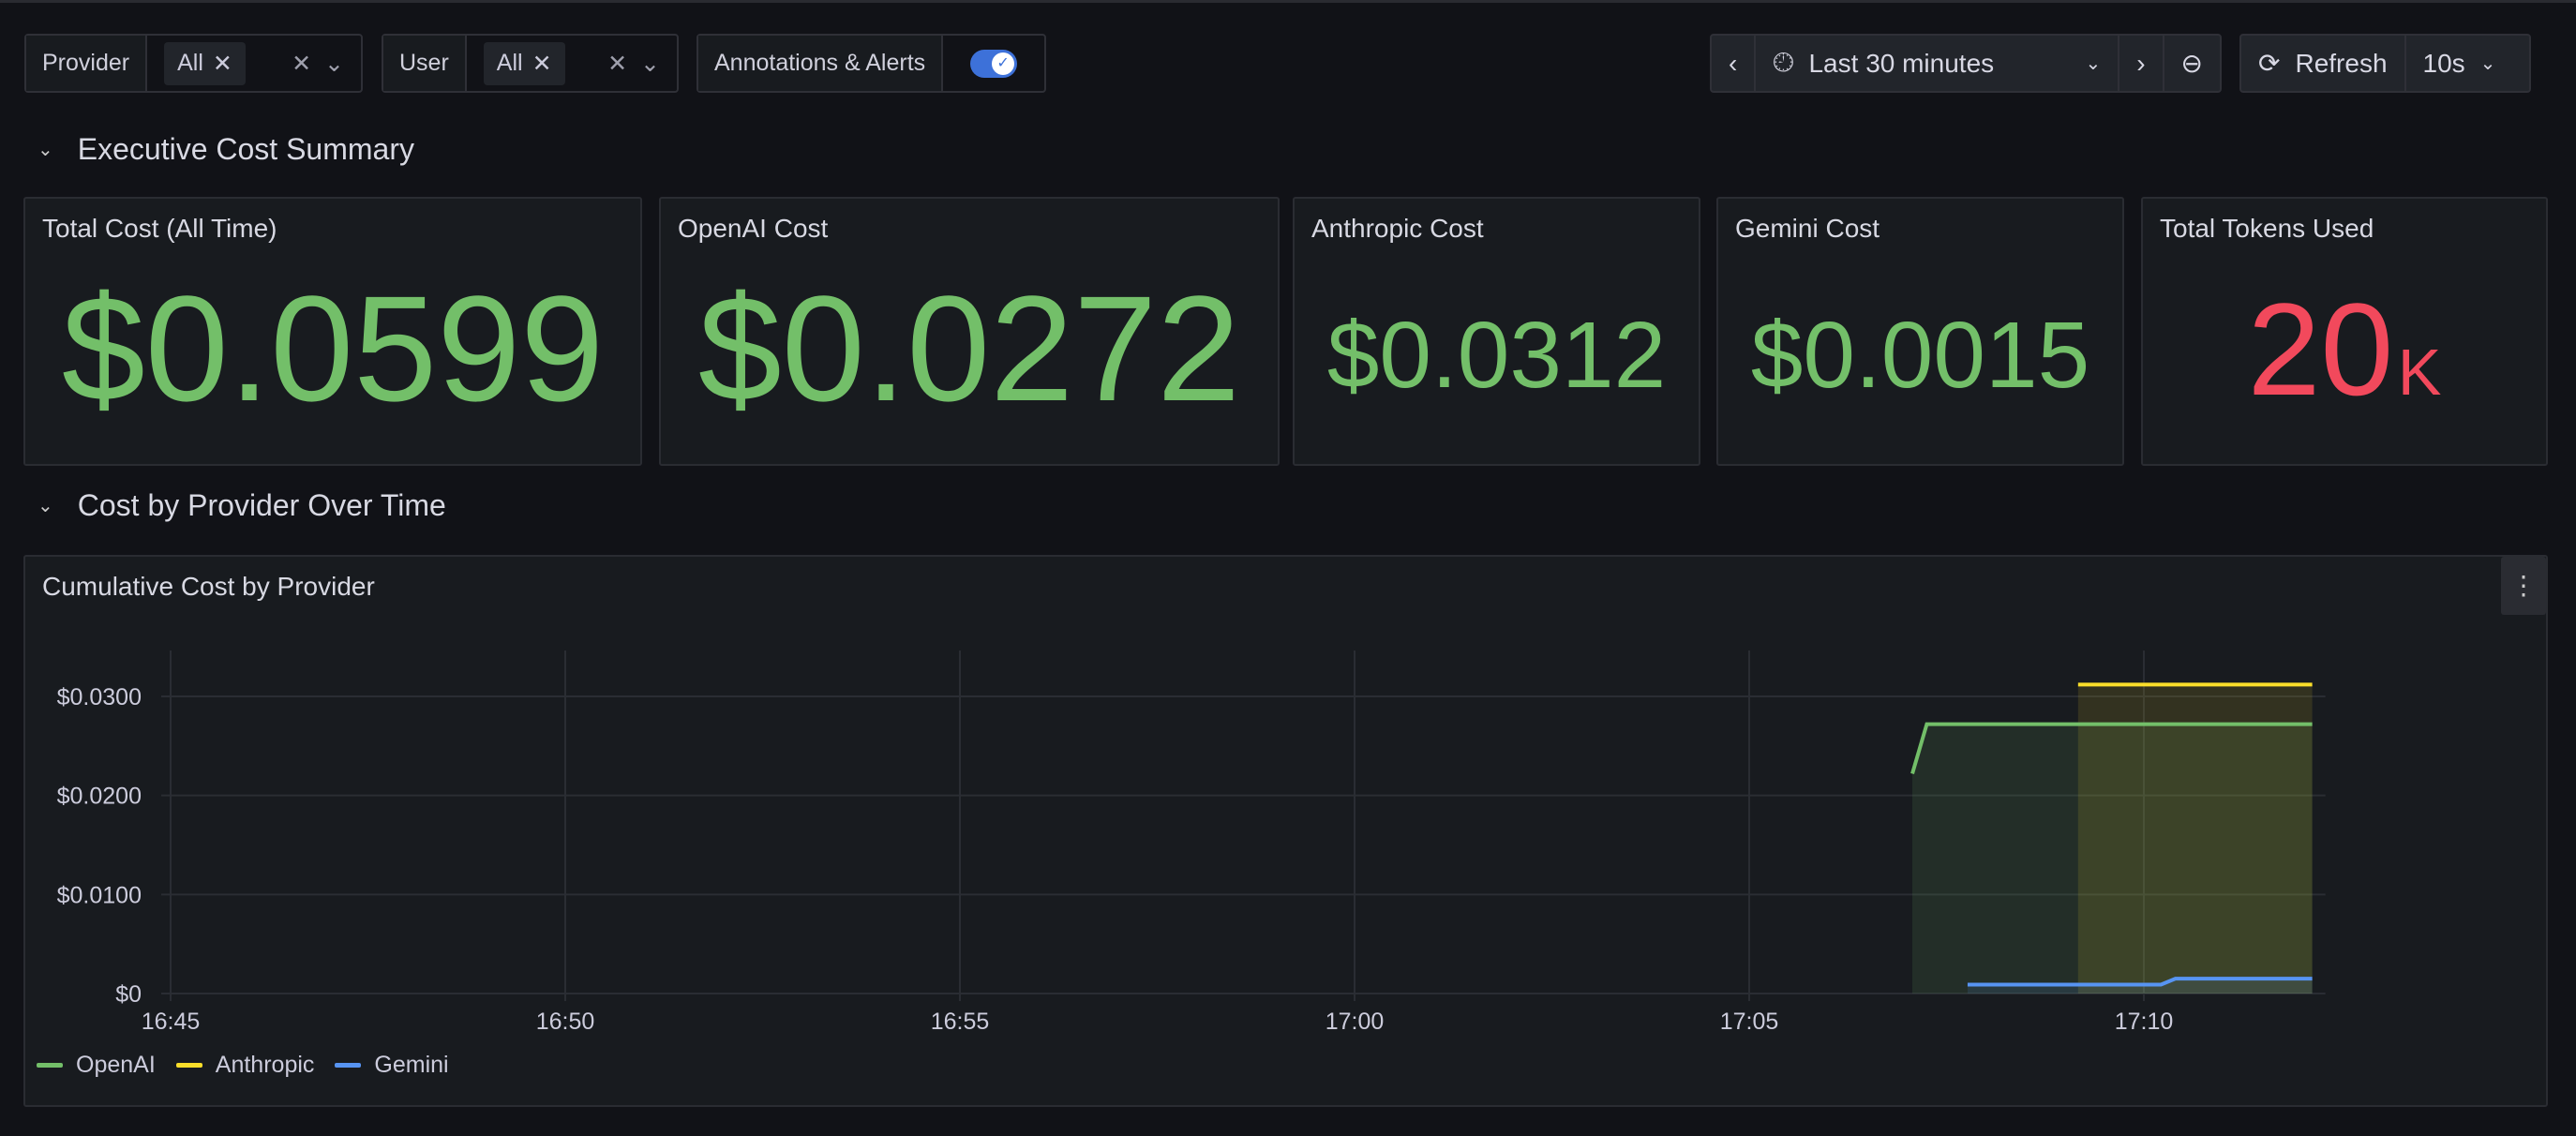 The height and width of the screenshot is (1136, 2576). Describe the element at coordinates (1398, 228) in the screenshot. I see `stat-title: Anthropic Cost` at that location.